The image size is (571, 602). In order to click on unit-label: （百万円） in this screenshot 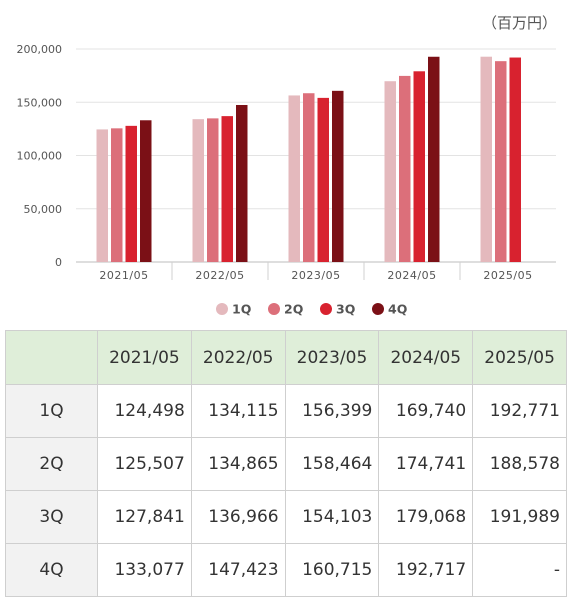, I will do `click(519, 23)`.